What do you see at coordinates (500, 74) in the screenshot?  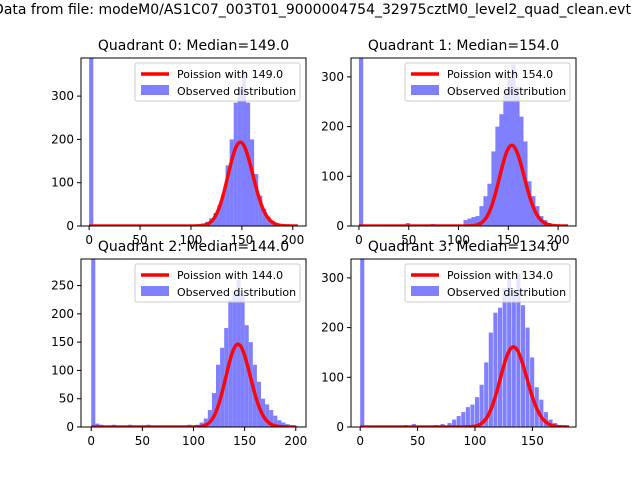 I see `legend-poisson-label: Poission with 154.0` at bounding box center [500, 74].